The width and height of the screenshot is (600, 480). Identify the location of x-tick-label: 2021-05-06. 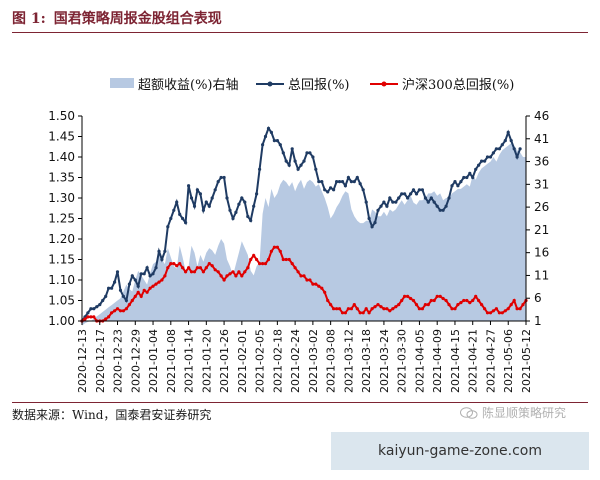
(508, 361).